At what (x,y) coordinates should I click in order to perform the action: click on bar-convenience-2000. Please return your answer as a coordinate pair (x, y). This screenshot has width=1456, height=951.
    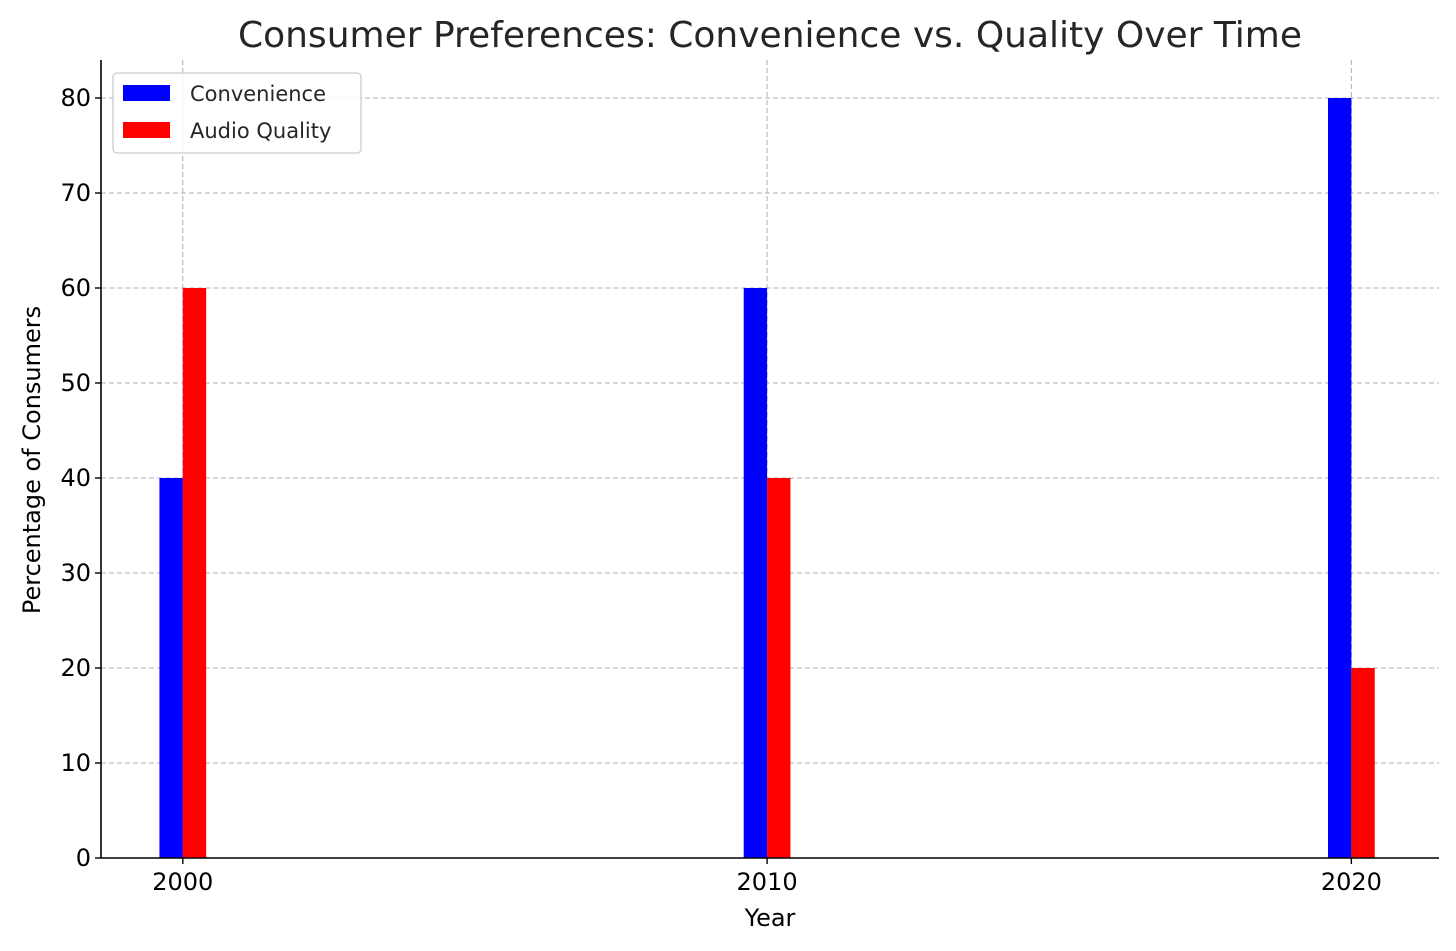
    Looking at the image, I should click on (171, 668).